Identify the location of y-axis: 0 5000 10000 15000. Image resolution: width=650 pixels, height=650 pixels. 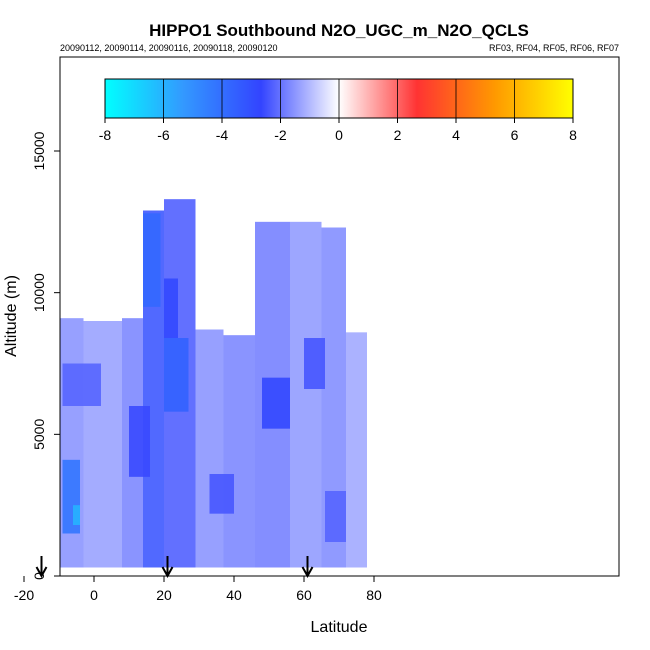
(45, 355).